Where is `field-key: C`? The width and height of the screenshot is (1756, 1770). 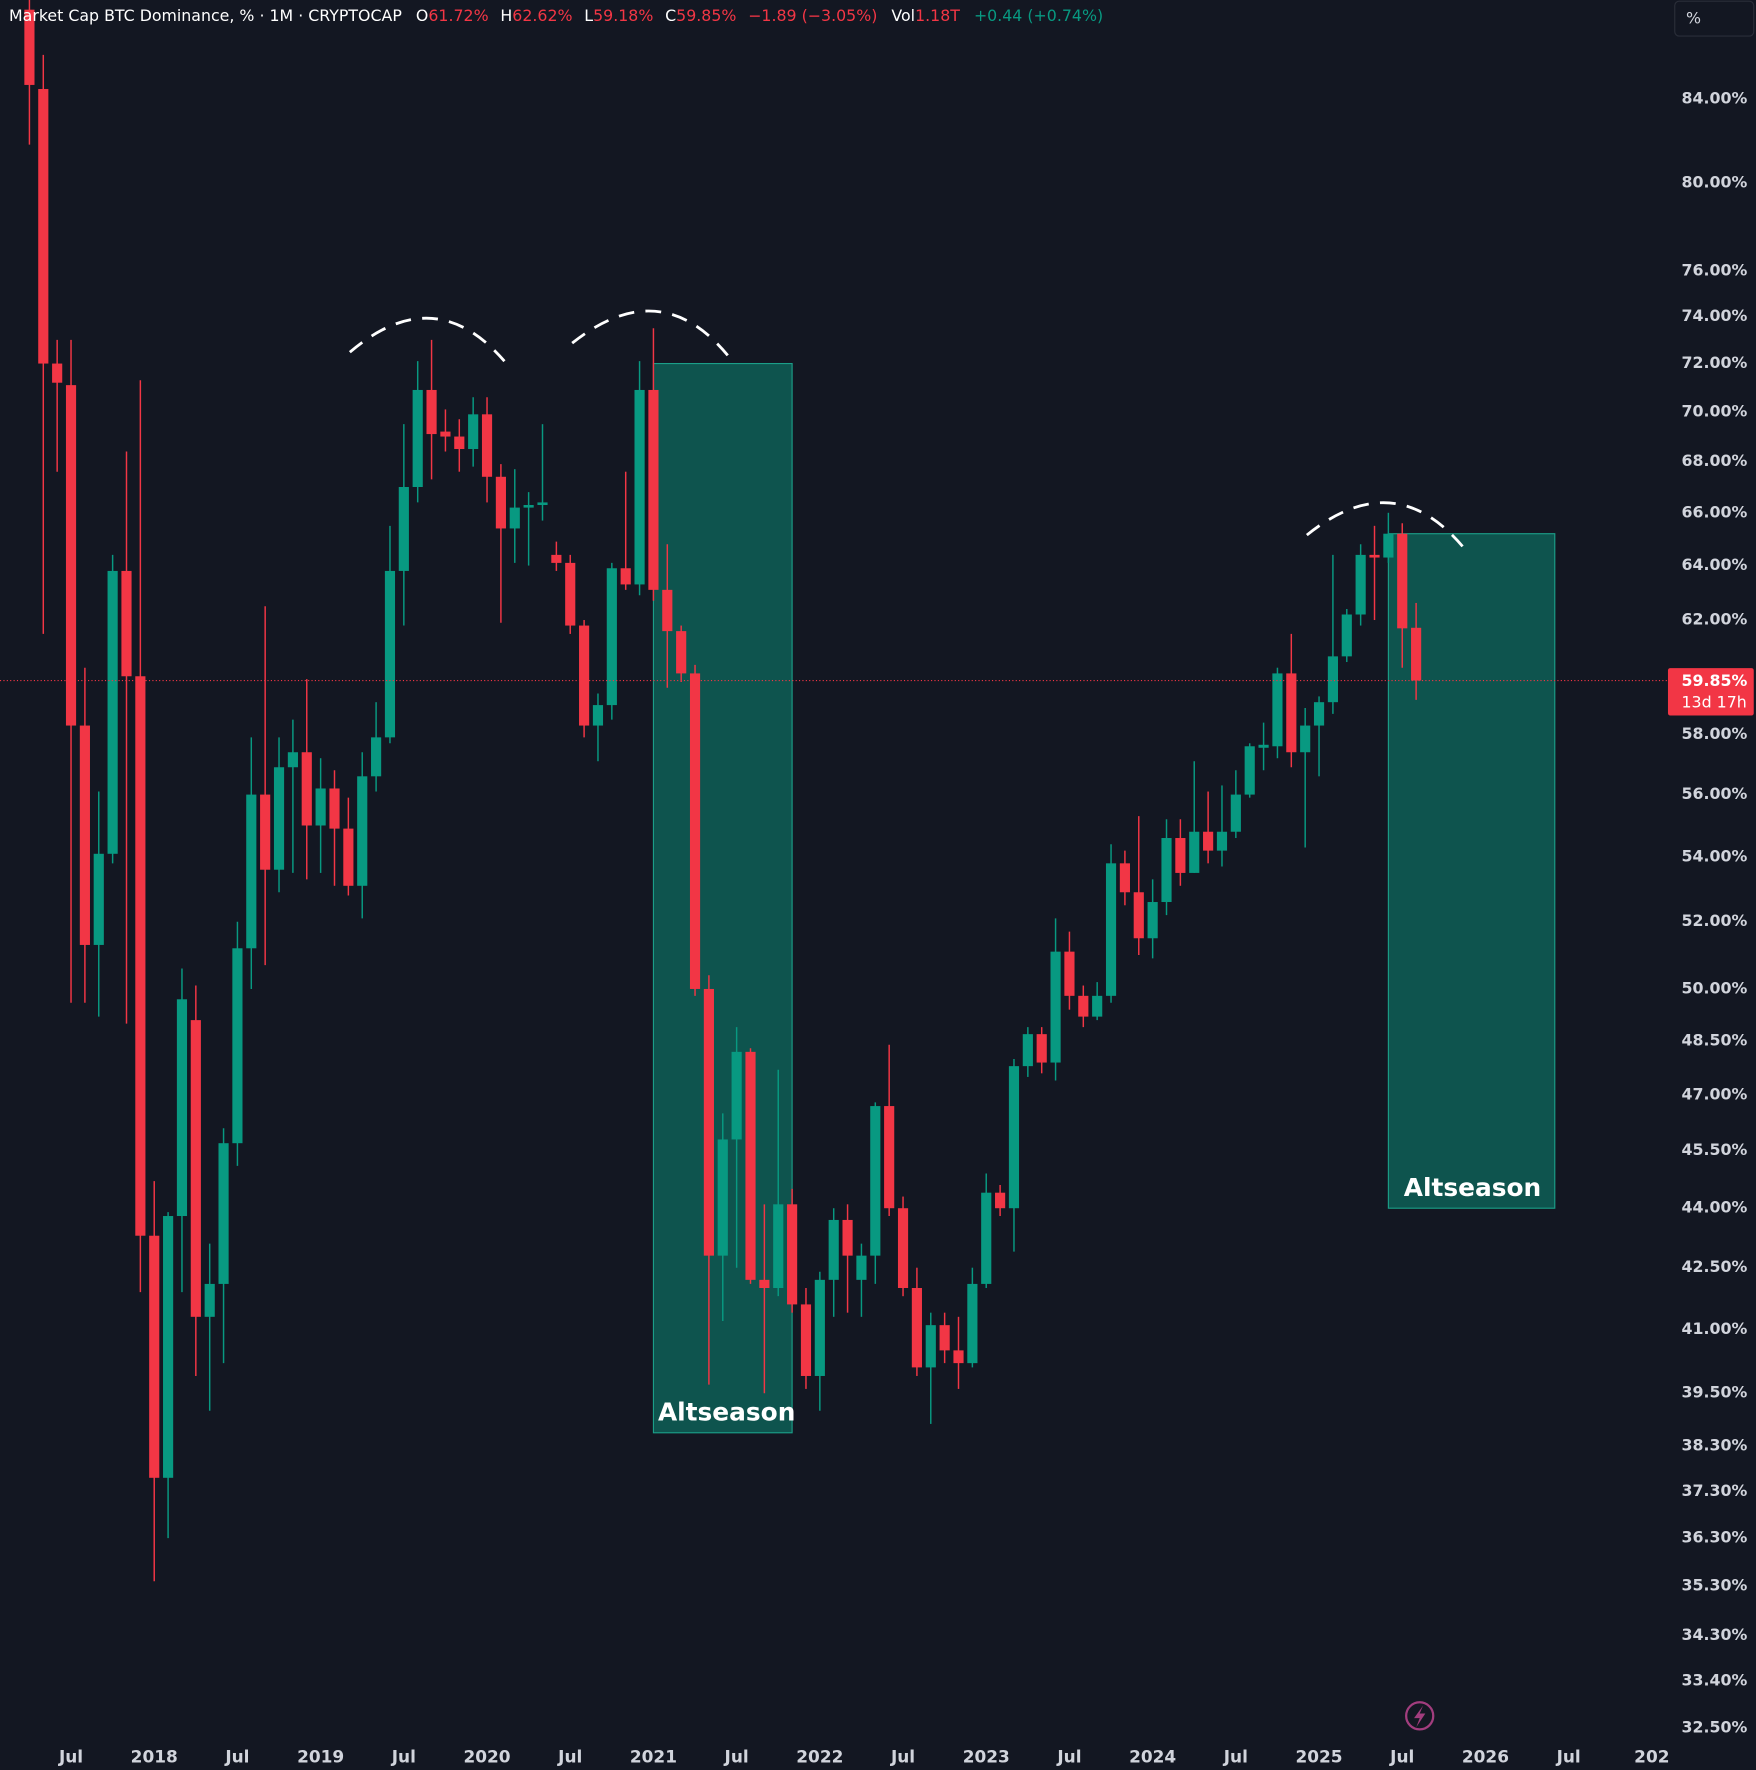
field-key: C is located at coordinates (670, 14).